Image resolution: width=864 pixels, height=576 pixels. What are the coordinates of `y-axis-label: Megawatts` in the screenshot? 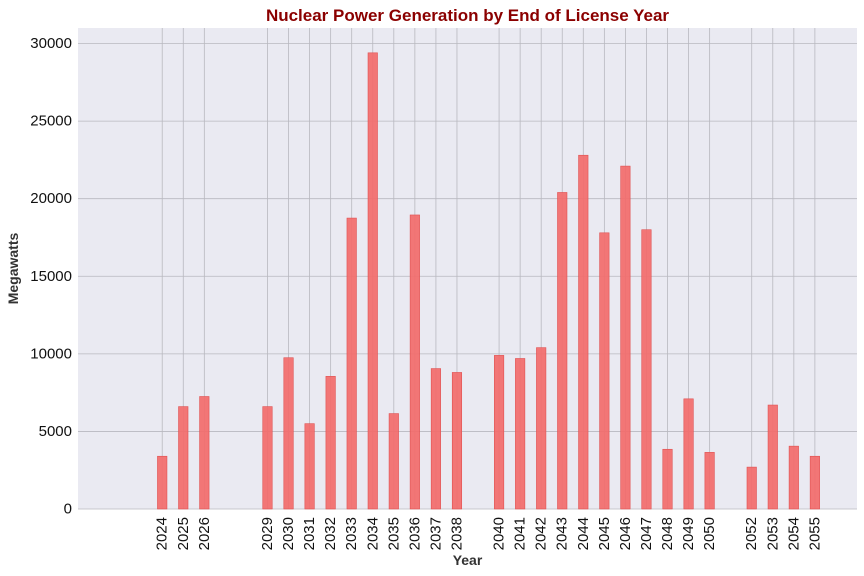 It's located at (13, 269).